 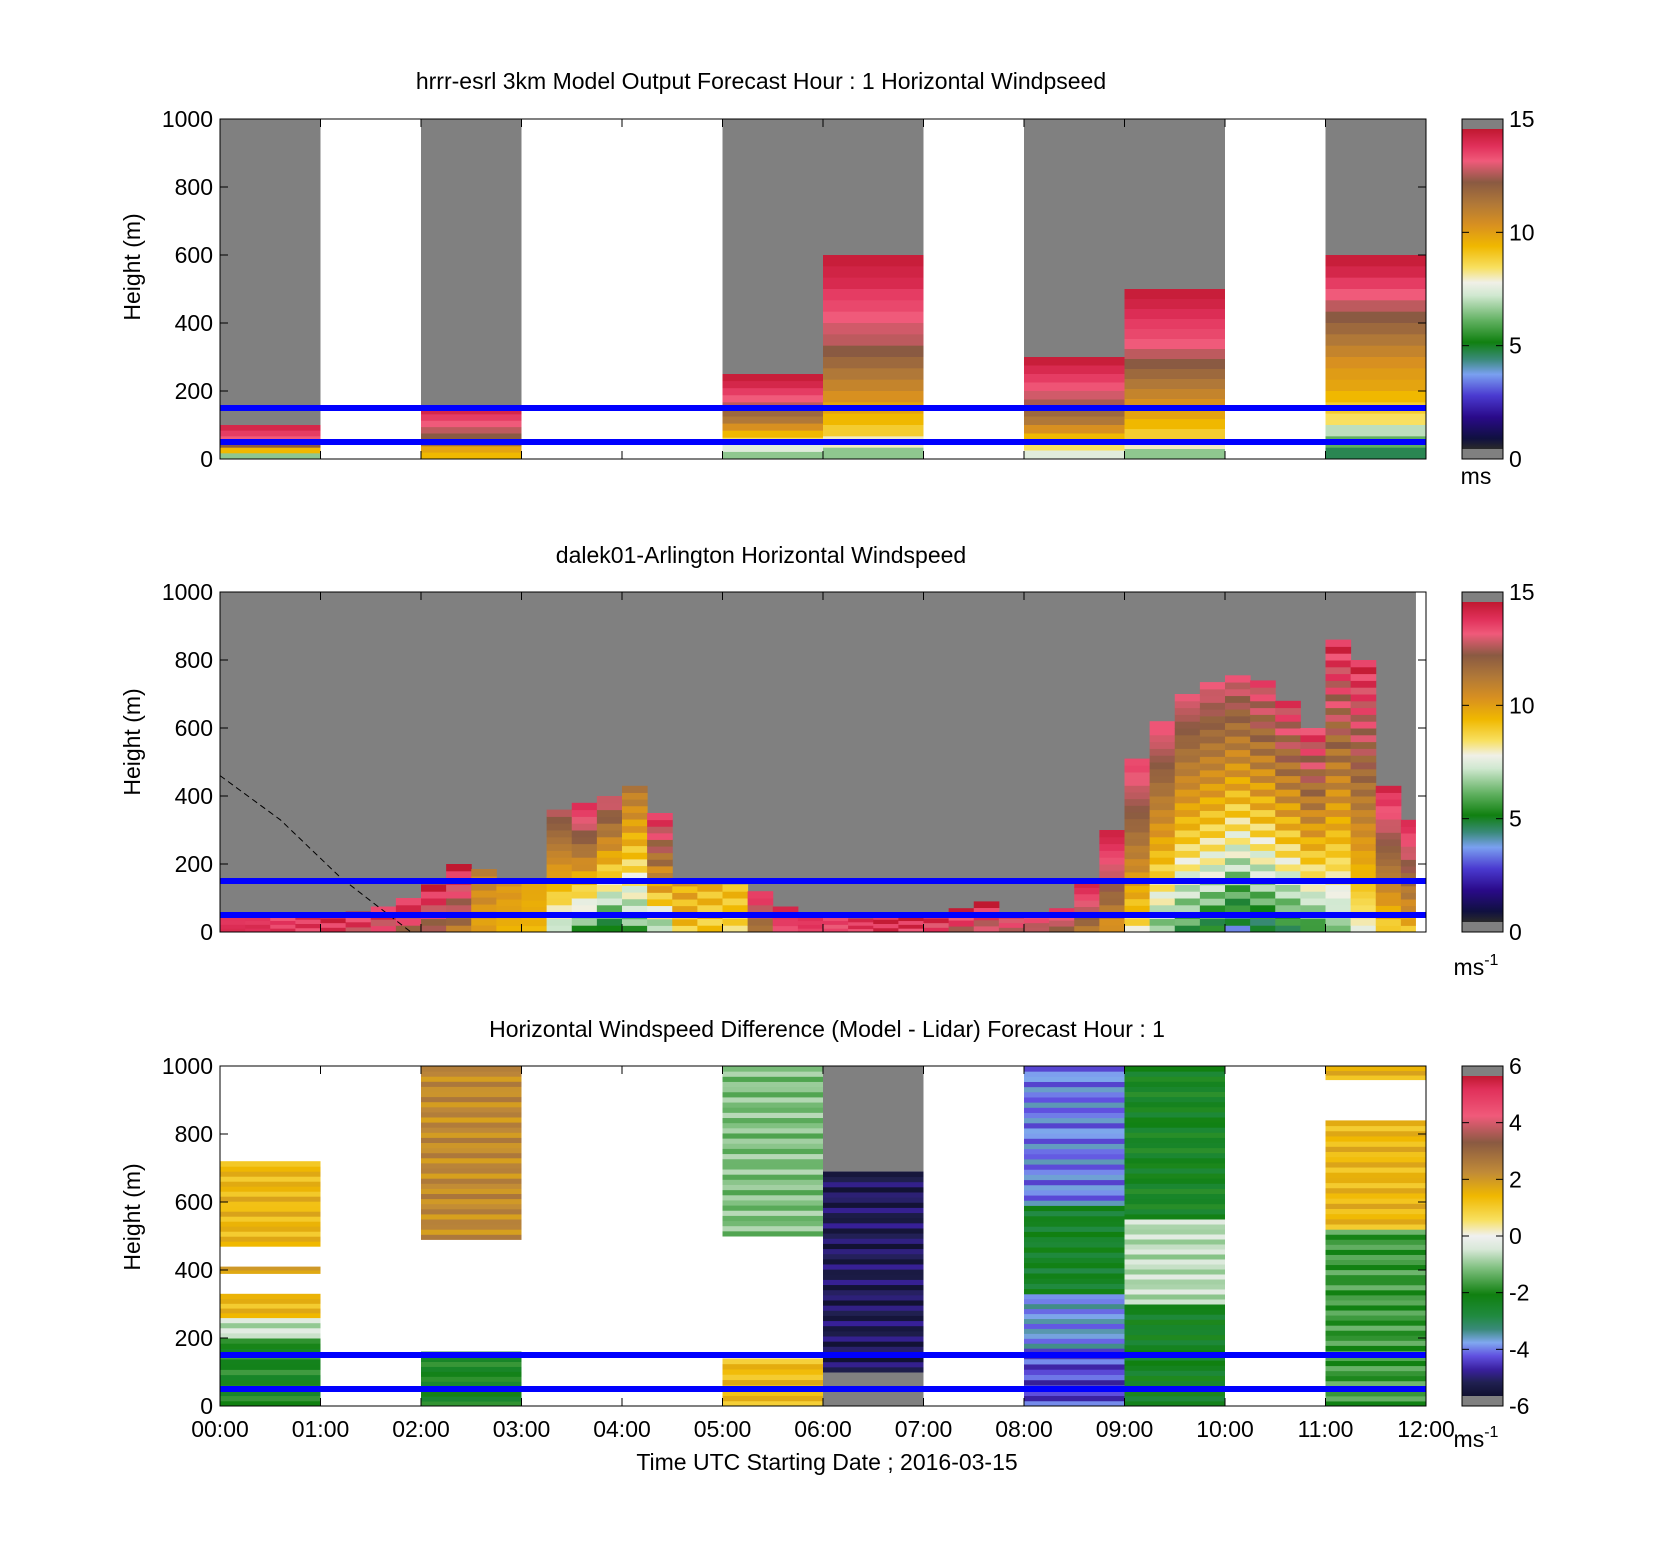 What do you see at coordinates (1522, 705) in the screenshot?
I see `colorbar-tick-label: 10` at bounding box center [1522, 705].